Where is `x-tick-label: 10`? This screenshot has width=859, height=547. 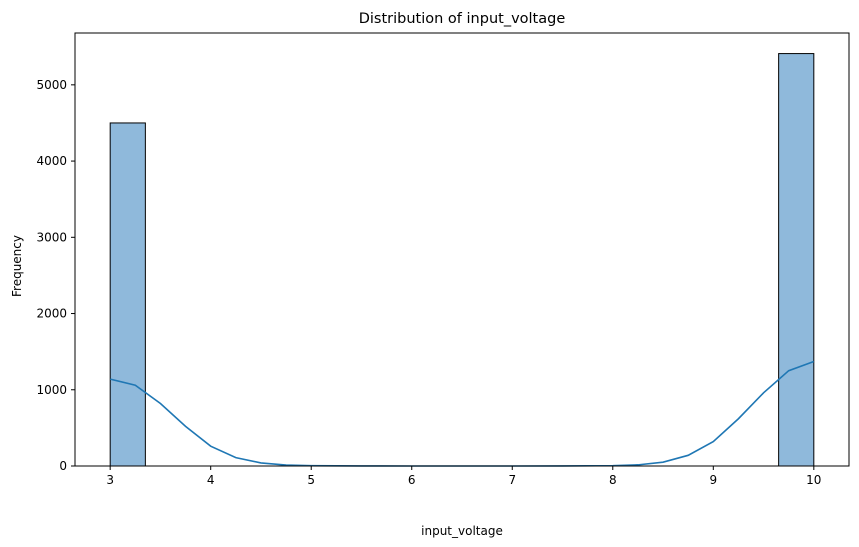
x-tick-label: 10 is located at coordinates (813, 480).